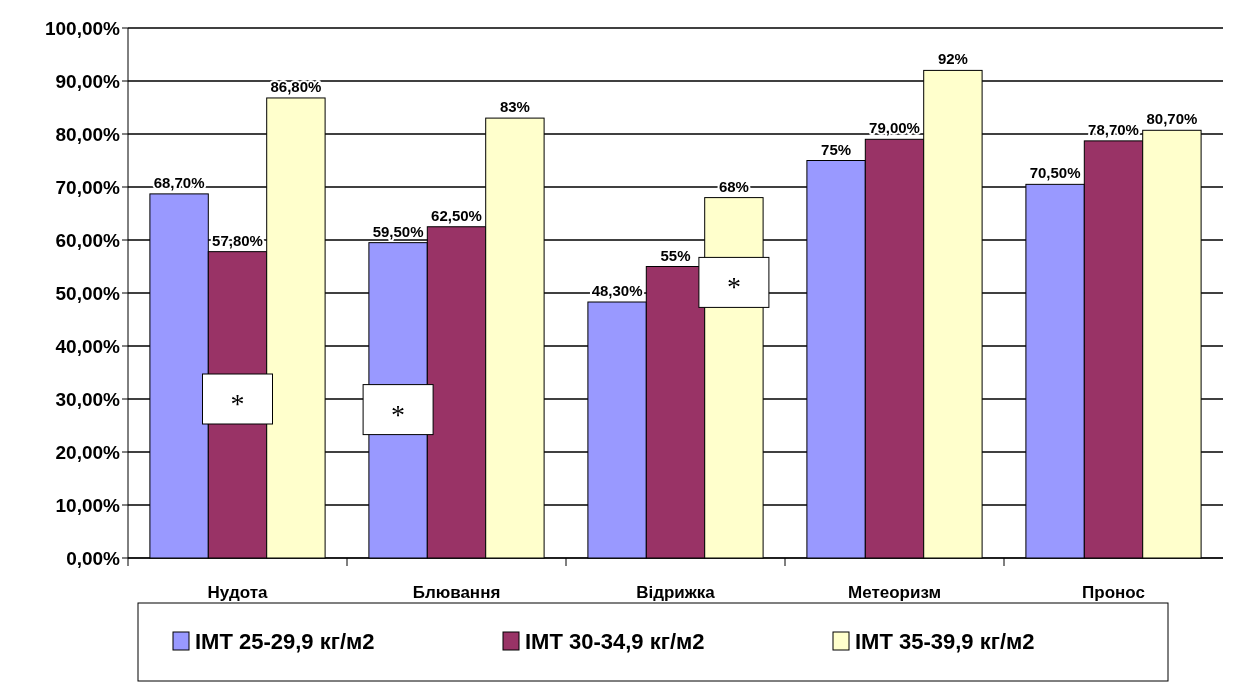 The width and height of the screenshot is (1246, 695). Describe the element at coordinates (894, 128) in the screenshot. I see `data-label: 79,00%` at that location.